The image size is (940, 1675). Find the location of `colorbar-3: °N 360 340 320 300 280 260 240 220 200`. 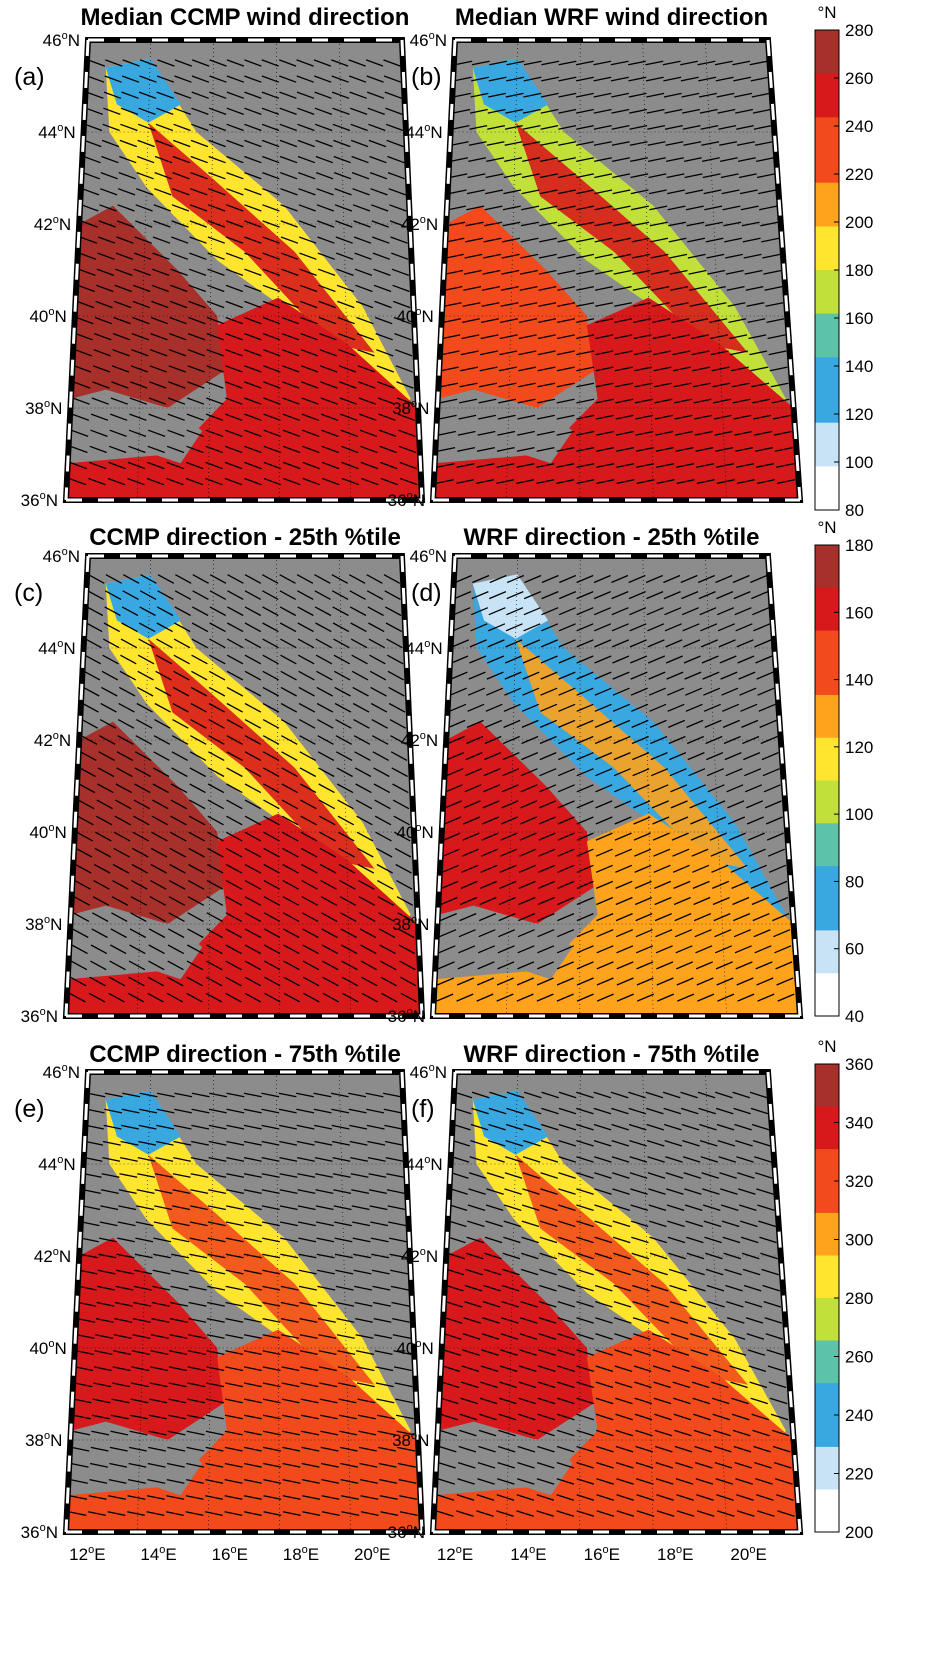

colorbar-3: °N 360 340 320 300 280 260 240 220 200 is located at coordinates (843, 1289).